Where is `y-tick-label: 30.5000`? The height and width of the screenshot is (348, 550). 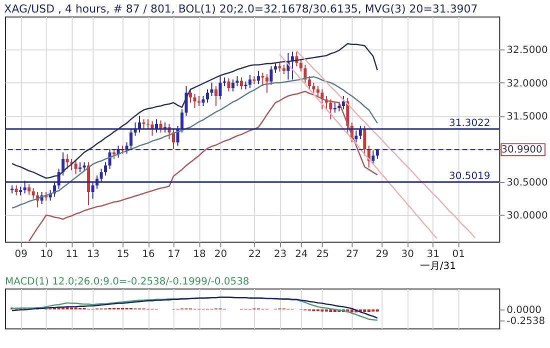 y-tick-label: 30.5000 is located at coordinates (527, 183).